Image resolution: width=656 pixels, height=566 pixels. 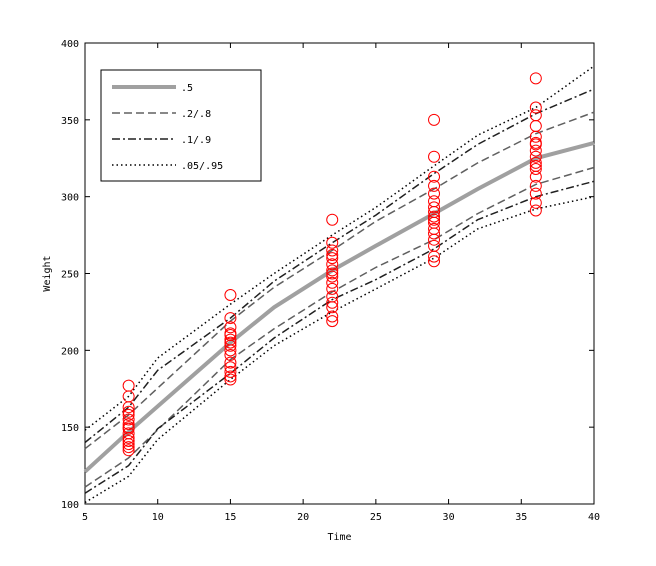 I want to click on y-tick-label: 400, so click(x=70, y=44).